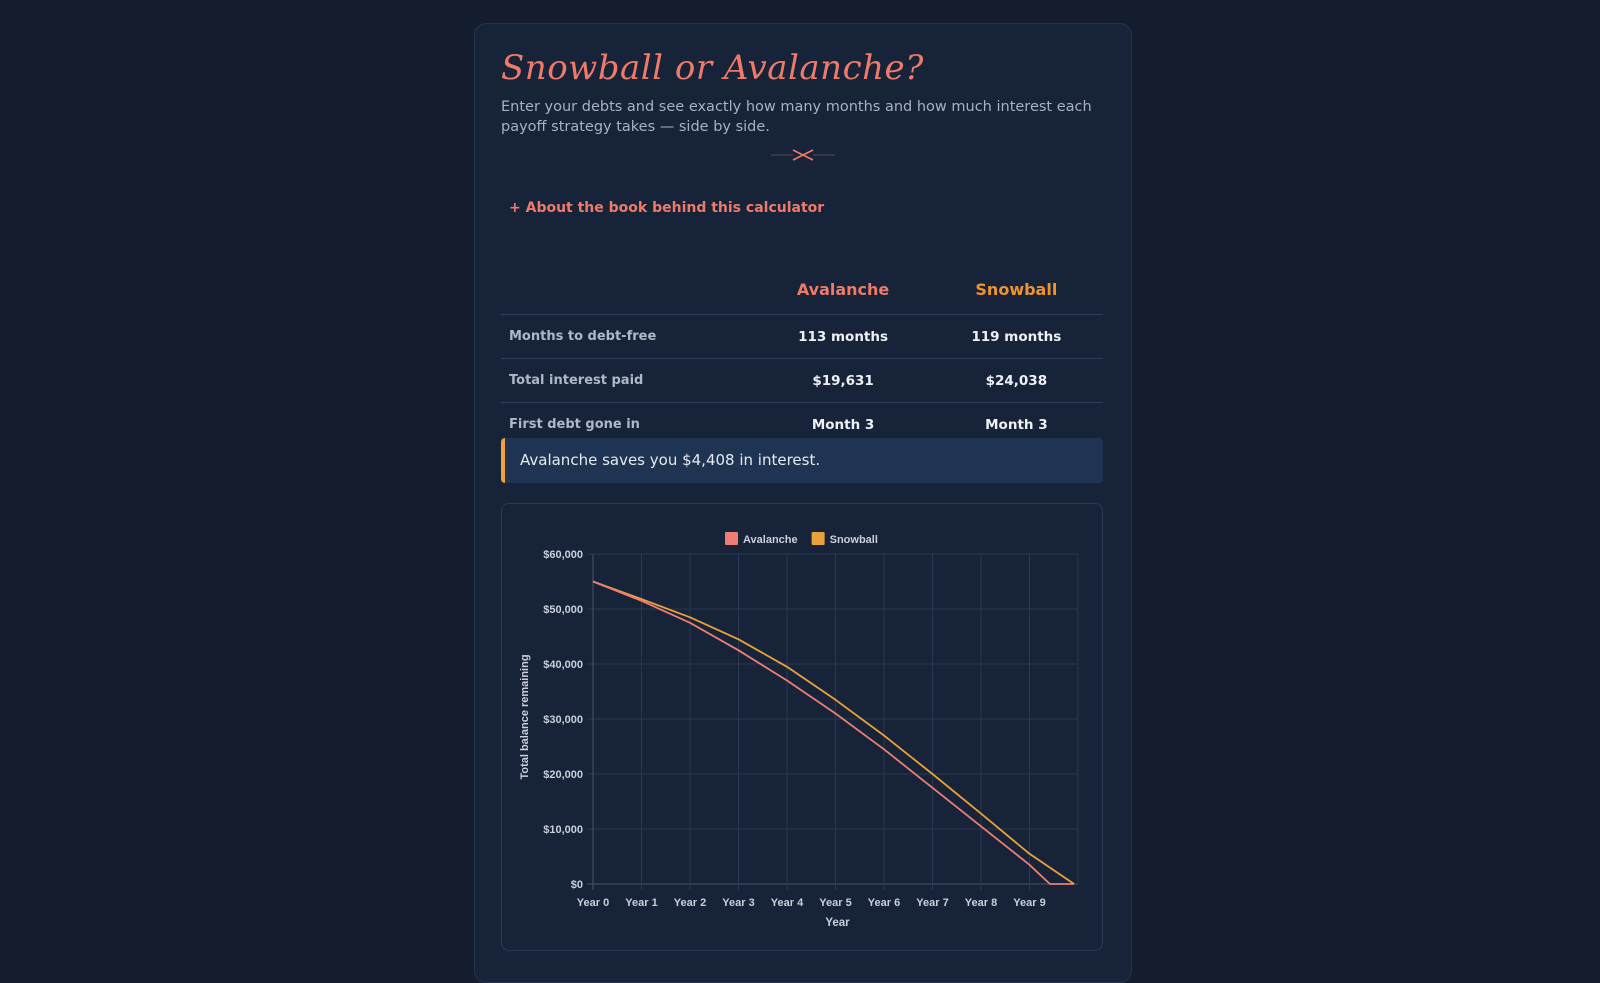 Image resolution: width=1600 pixels, height=983 pixels. What do you see at coordinates (641, 903) in the screenshot?
I see `x-tick-label: Year 1` at bounding box center [641, 903].